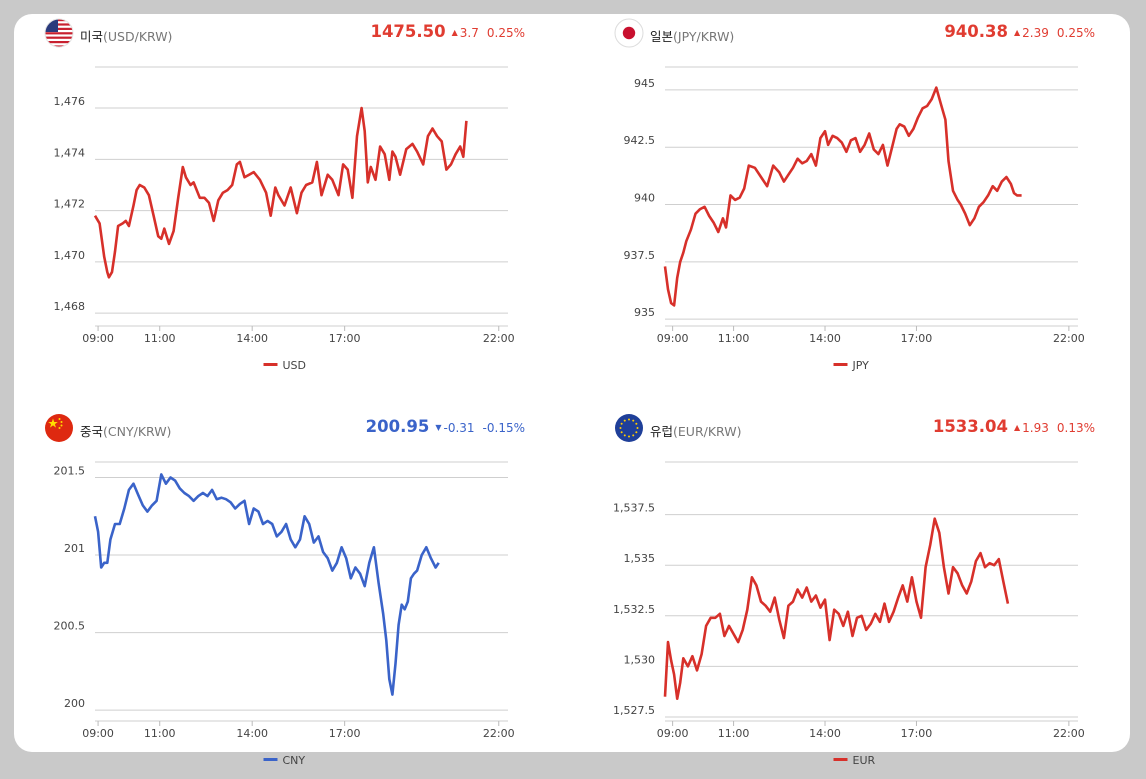  What do you see at coordinates (644, 83) in the screenshot?
I see `y-tick-label: 945` at bounding box center [644, 83].